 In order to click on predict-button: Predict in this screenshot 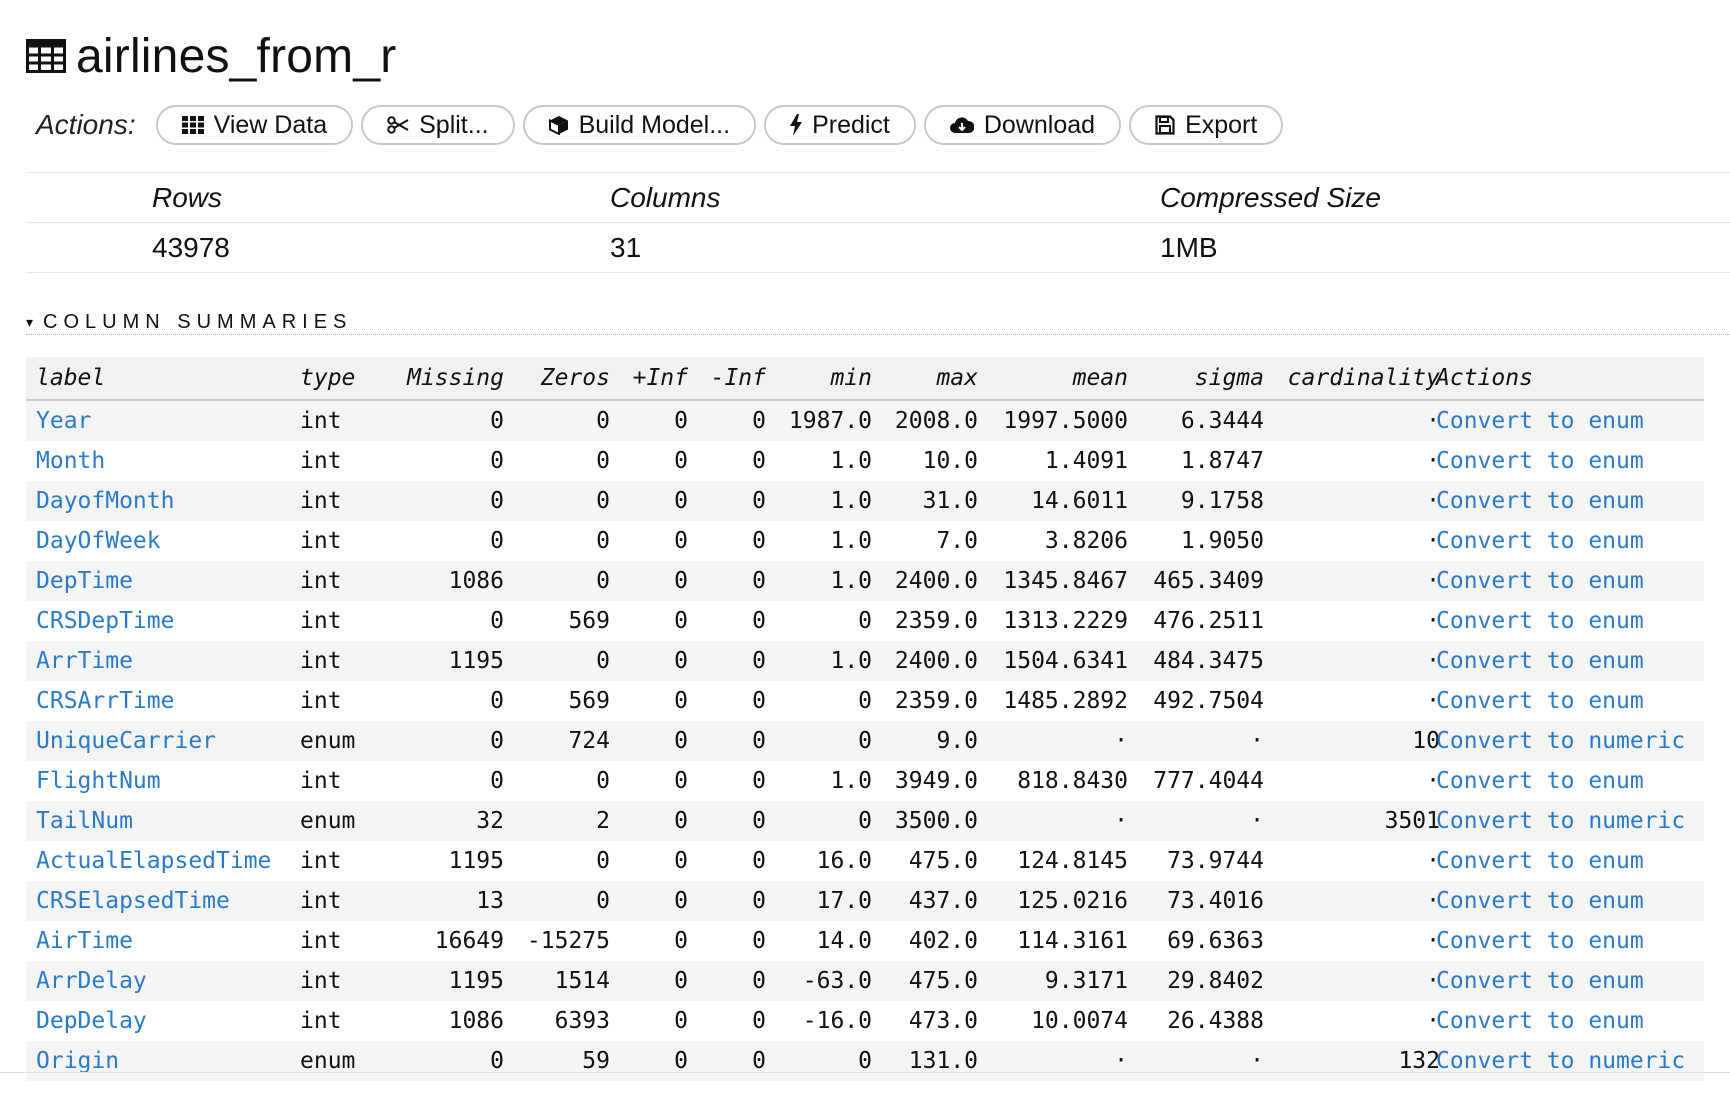, I will do `click(840, 125)`.